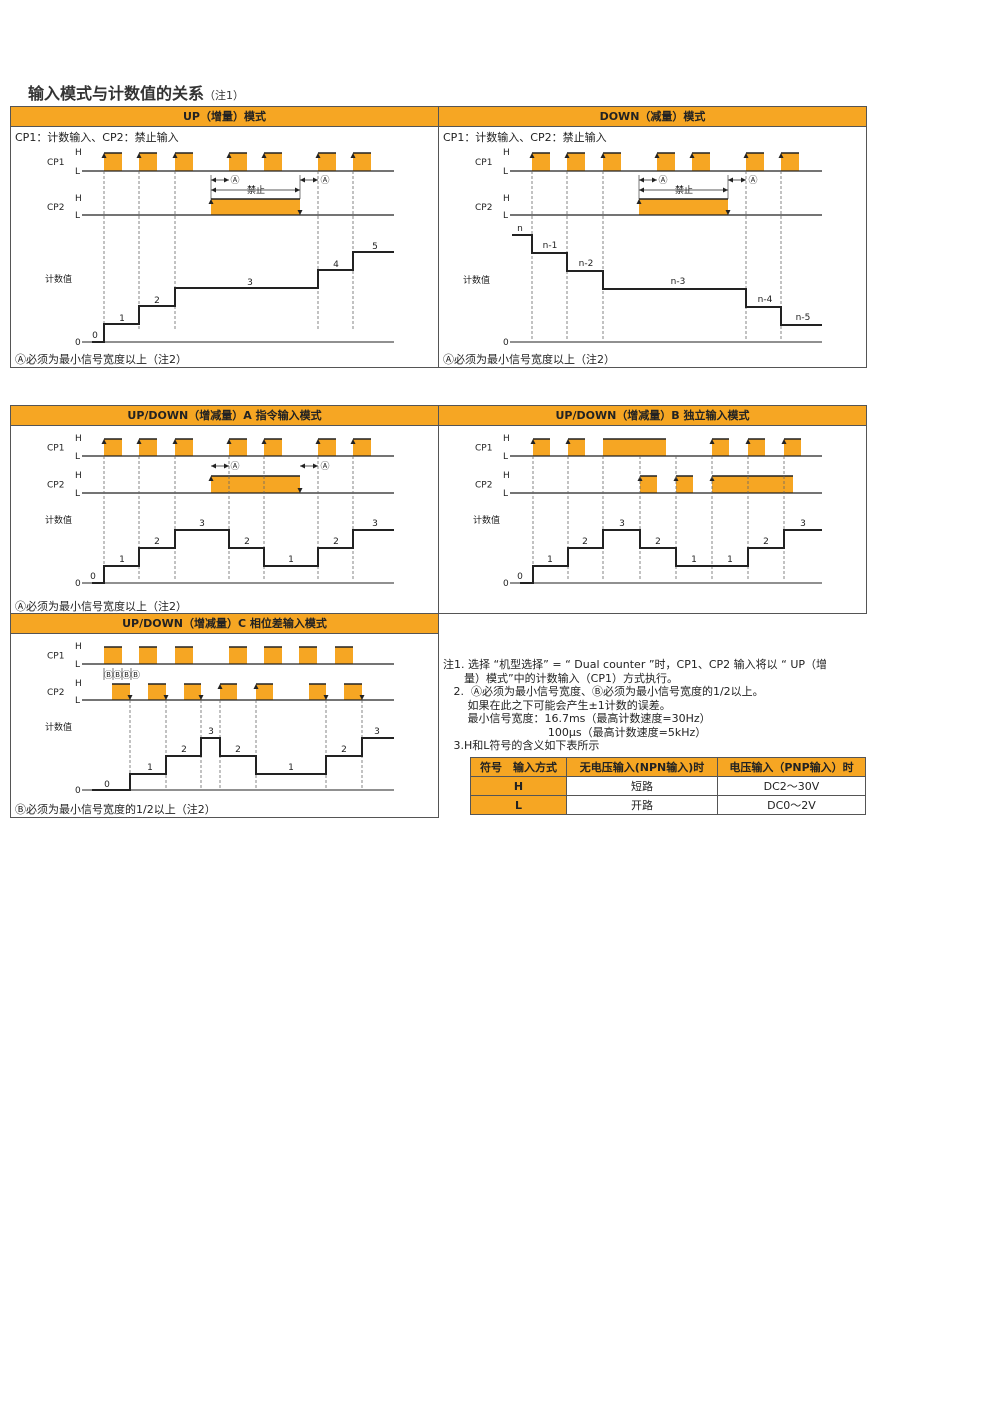 Image resolution: width=1000 pixels, height=1414 pixels. I want to click on count-label: 4, so click(336, 265).